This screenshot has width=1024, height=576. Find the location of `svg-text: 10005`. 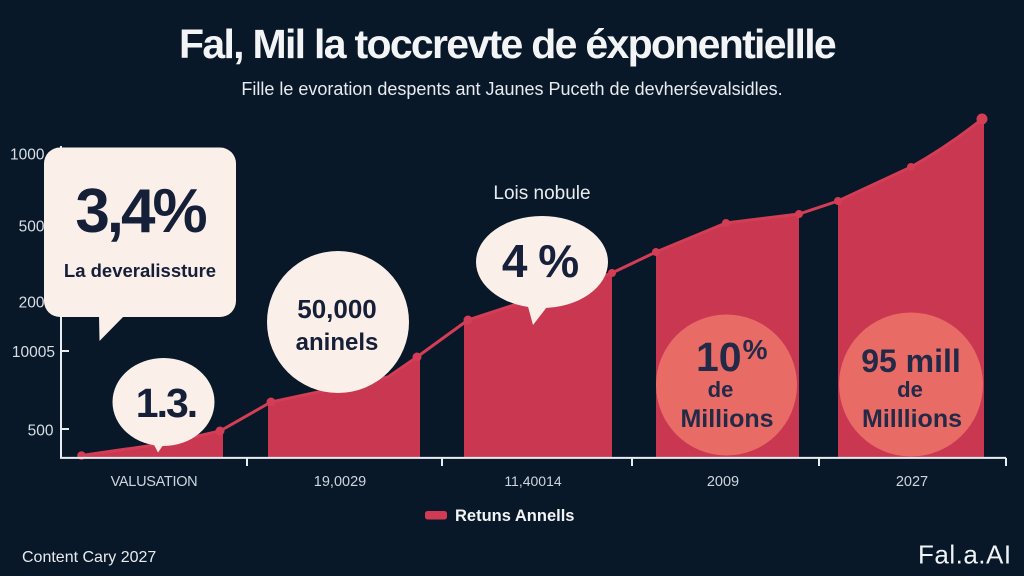

svg-text: 10005 is located at coordinates (33, 352).